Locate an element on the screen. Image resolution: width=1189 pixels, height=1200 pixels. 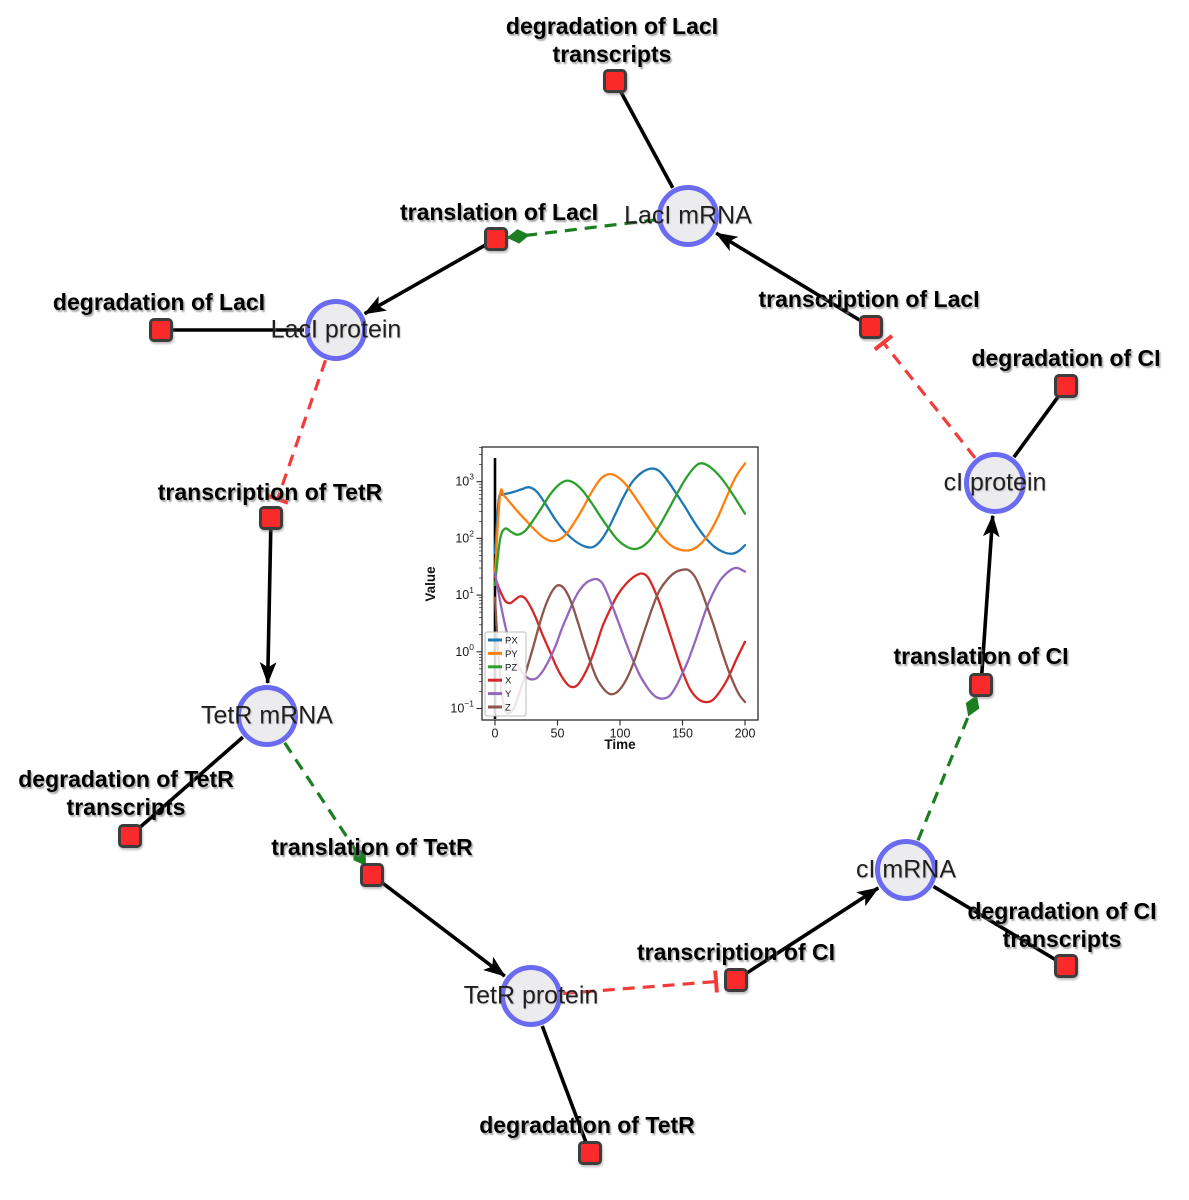
reaction-node-deg_tetr_tx is located at coordinates (130, 836).